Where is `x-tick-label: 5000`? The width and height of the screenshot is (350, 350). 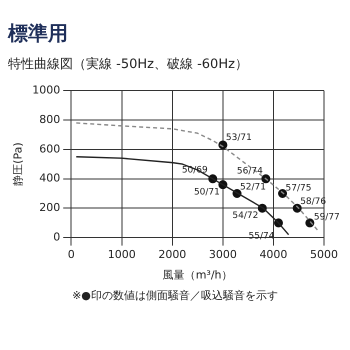 x-tick-label: 5000 is located at coordinates (324, 255).